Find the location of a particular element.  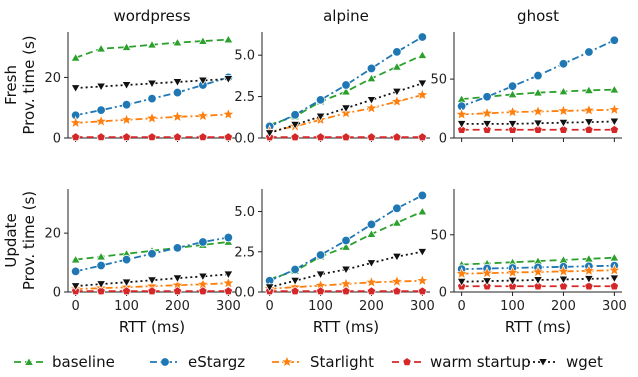

y-tick-label: 5.0 is located at coordinates (244, 212).